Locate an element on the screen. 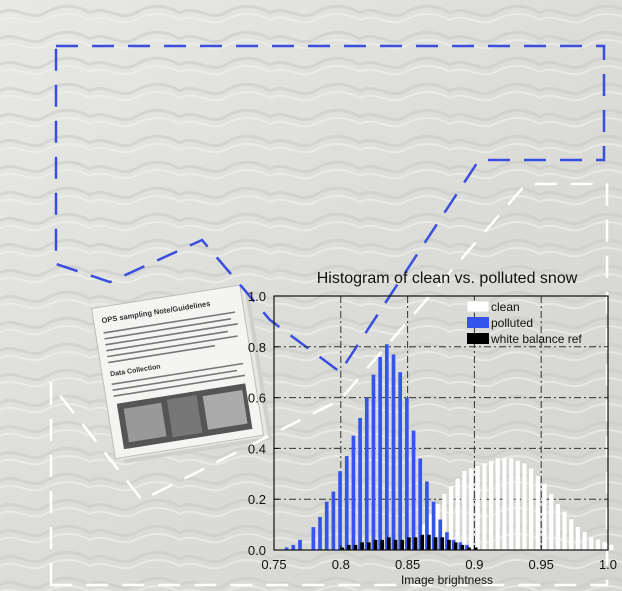 The width and height of the screenshot is (622, 591). x-tick-label: 0.8 is located at coordinates (341, 564).